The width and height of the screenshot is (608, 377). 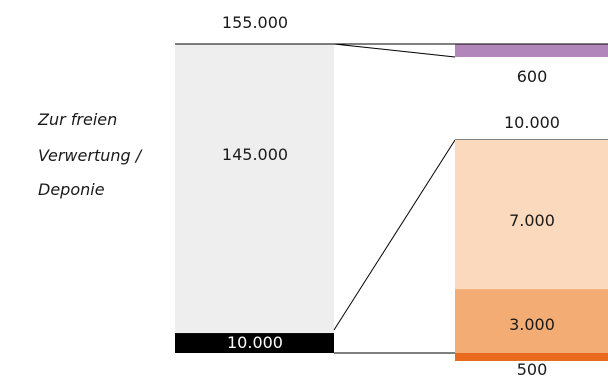 I want to click on right-top-label: 600, so click(x=532, y=76).